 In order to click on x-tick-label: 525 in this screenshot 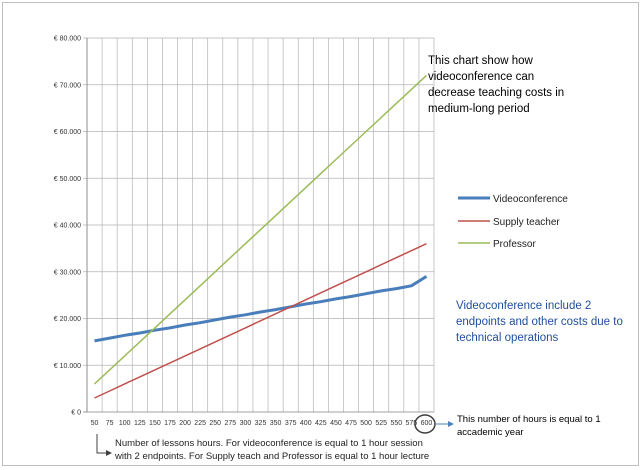, I will do `click(381, 423)`.